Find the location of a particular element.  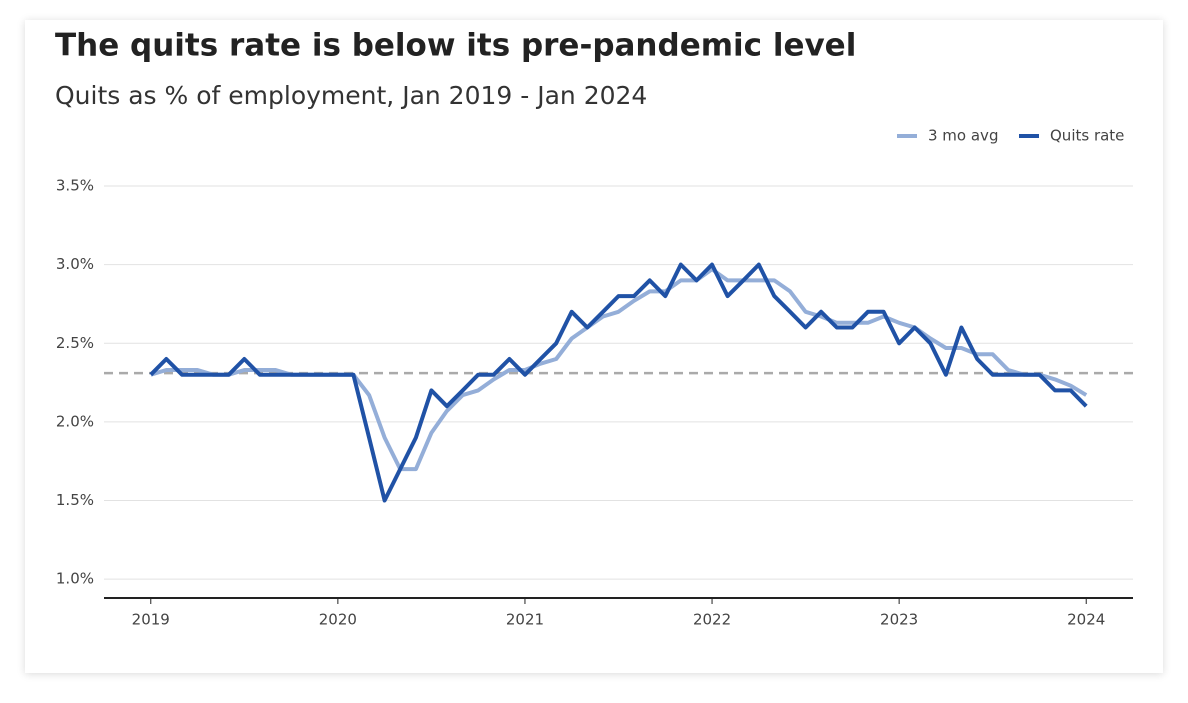

x-tick-label: 2024 is located at coordinates (1086, 620).